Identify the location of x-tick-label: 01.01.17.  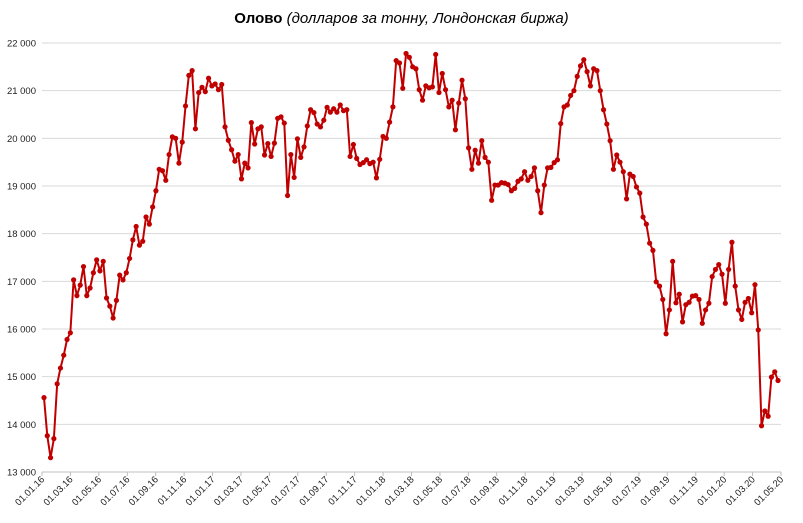
(201, 491).